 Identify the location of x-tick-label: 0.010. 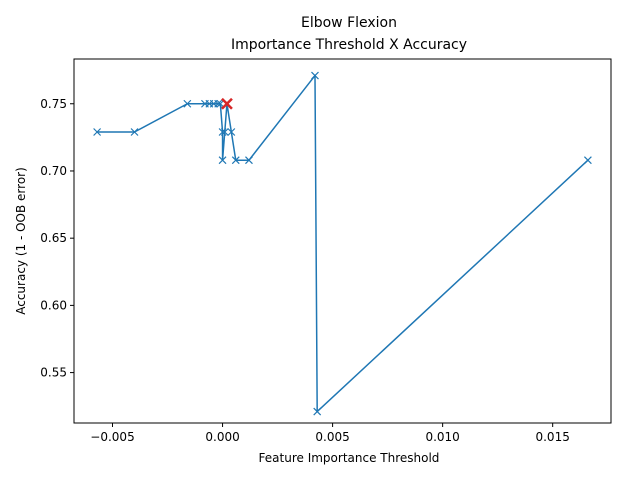
(442, 437).